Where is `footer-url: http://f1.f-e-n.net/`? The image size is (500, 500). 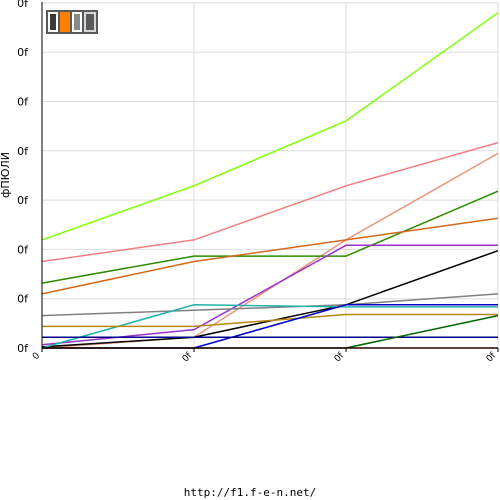 footer-url: http://f1.f-e-n.net/ is located at coordinates (250, 492).